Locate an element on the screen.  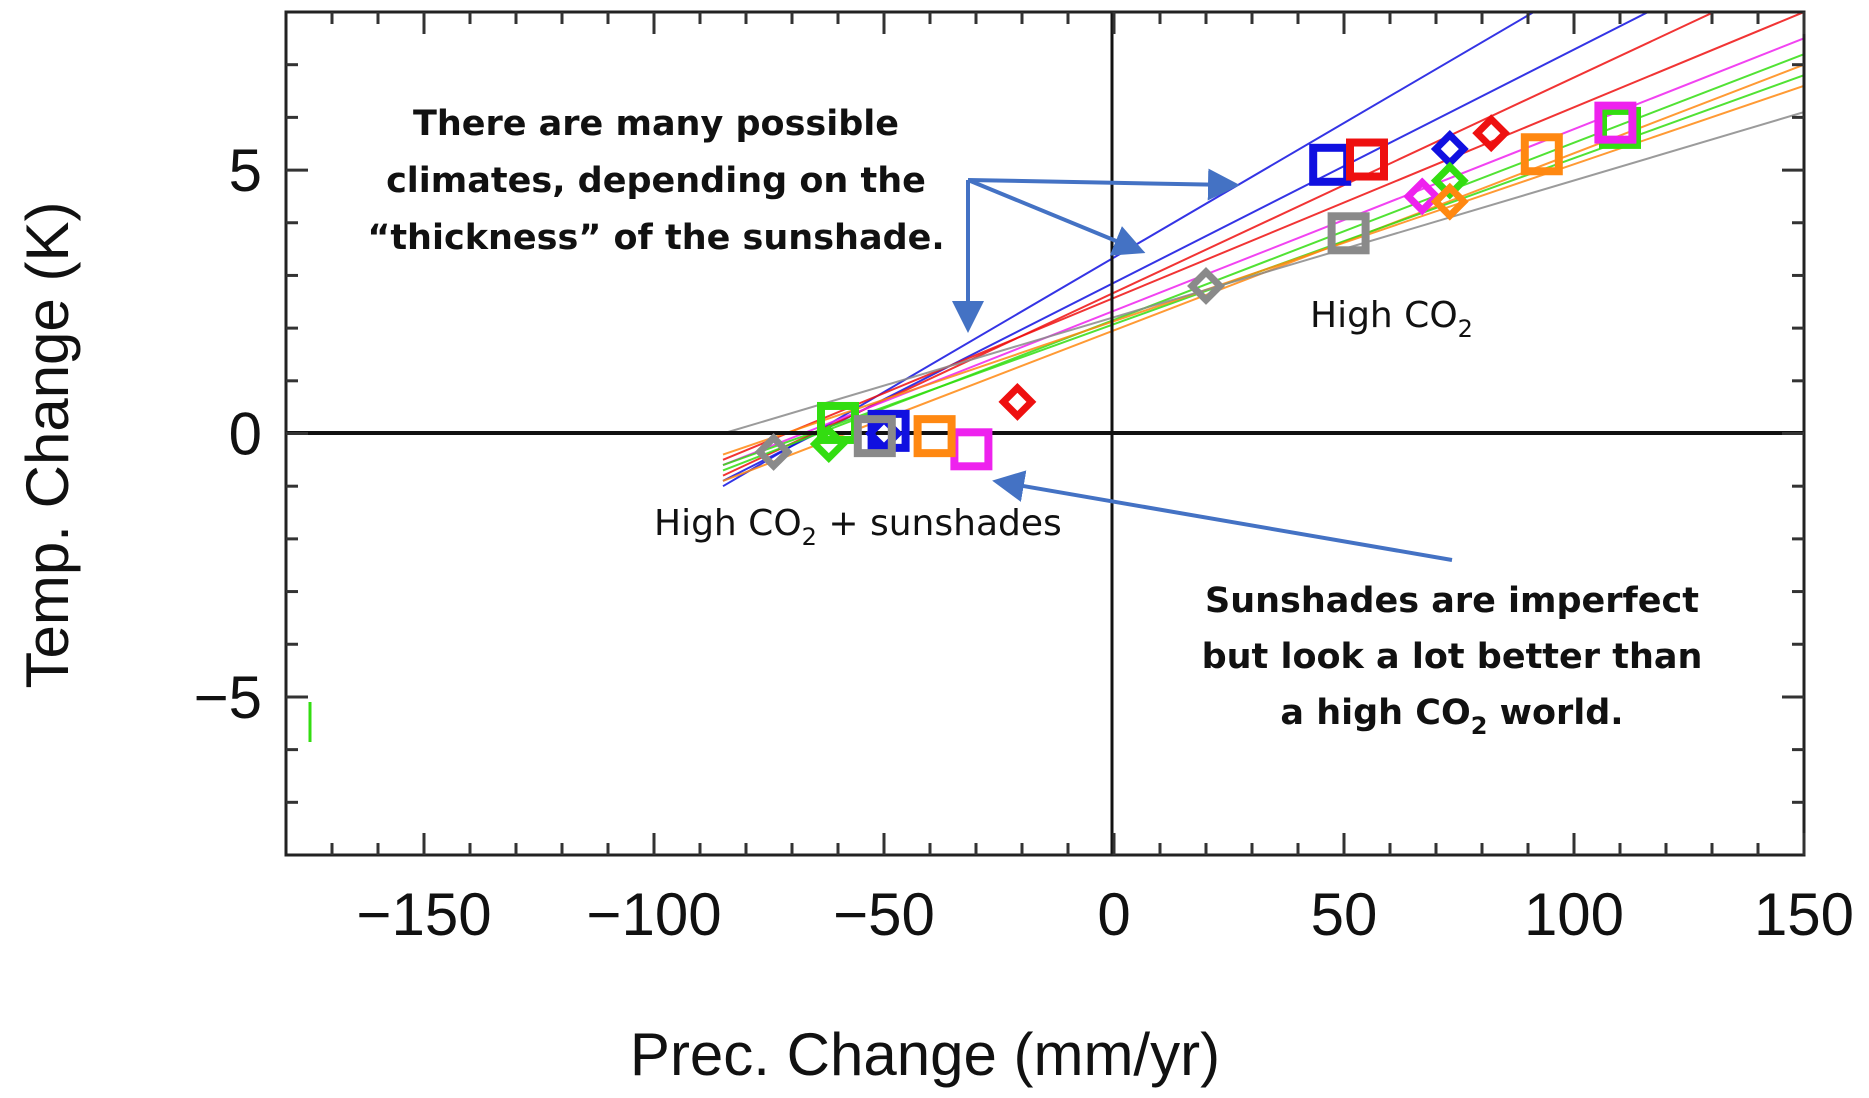
y-tick-label: −5 is located at coordinates (228, 697).